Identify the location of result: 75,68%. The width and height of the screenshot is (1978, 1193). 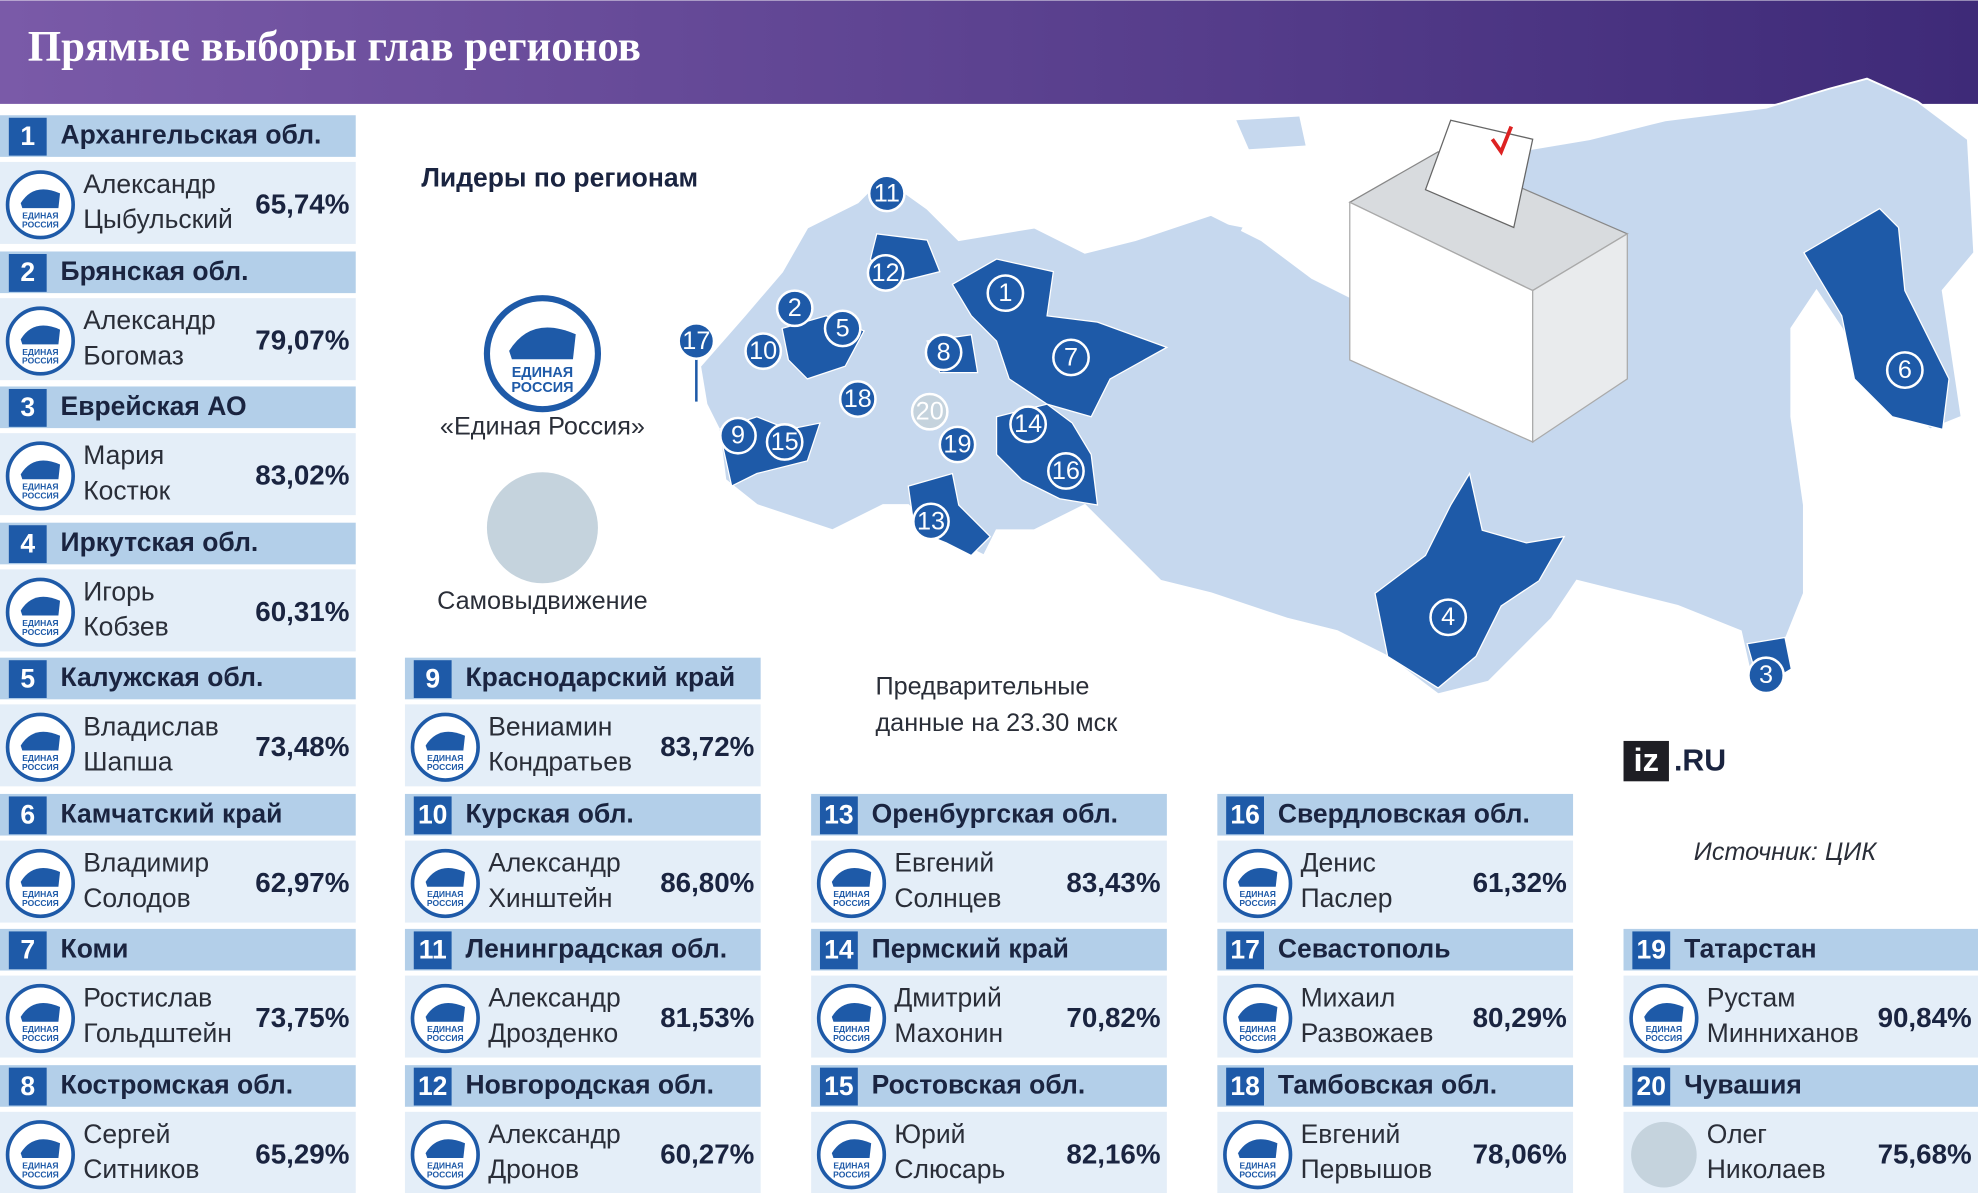
(1925, 1153).